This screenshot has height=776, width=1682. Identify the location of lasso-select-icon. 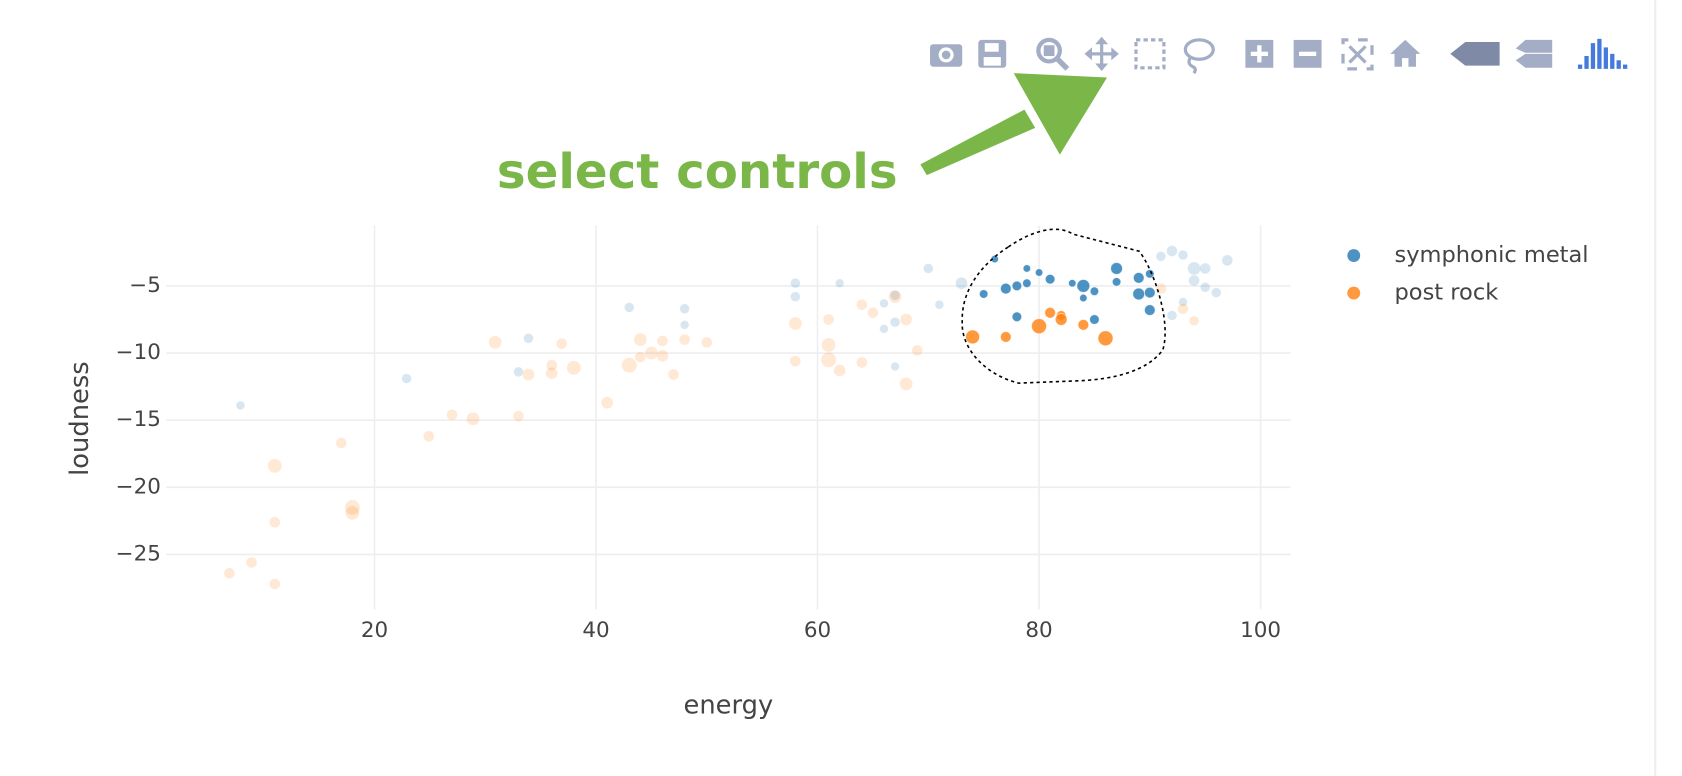
(1199, 56).